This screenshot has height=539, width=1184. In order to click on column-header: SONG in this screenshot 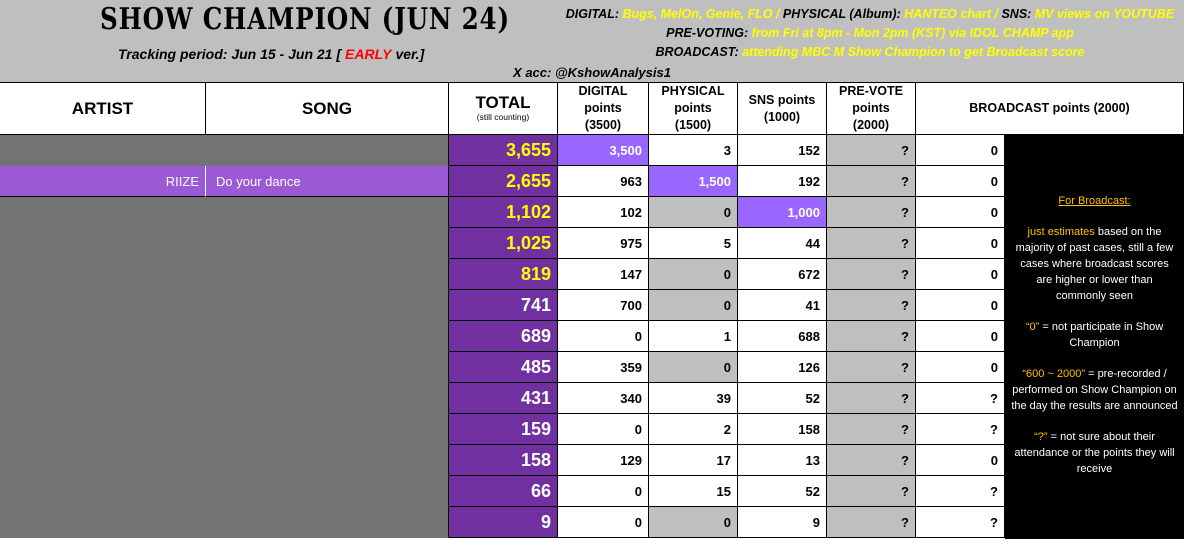, I will do `click(327, 108)`.